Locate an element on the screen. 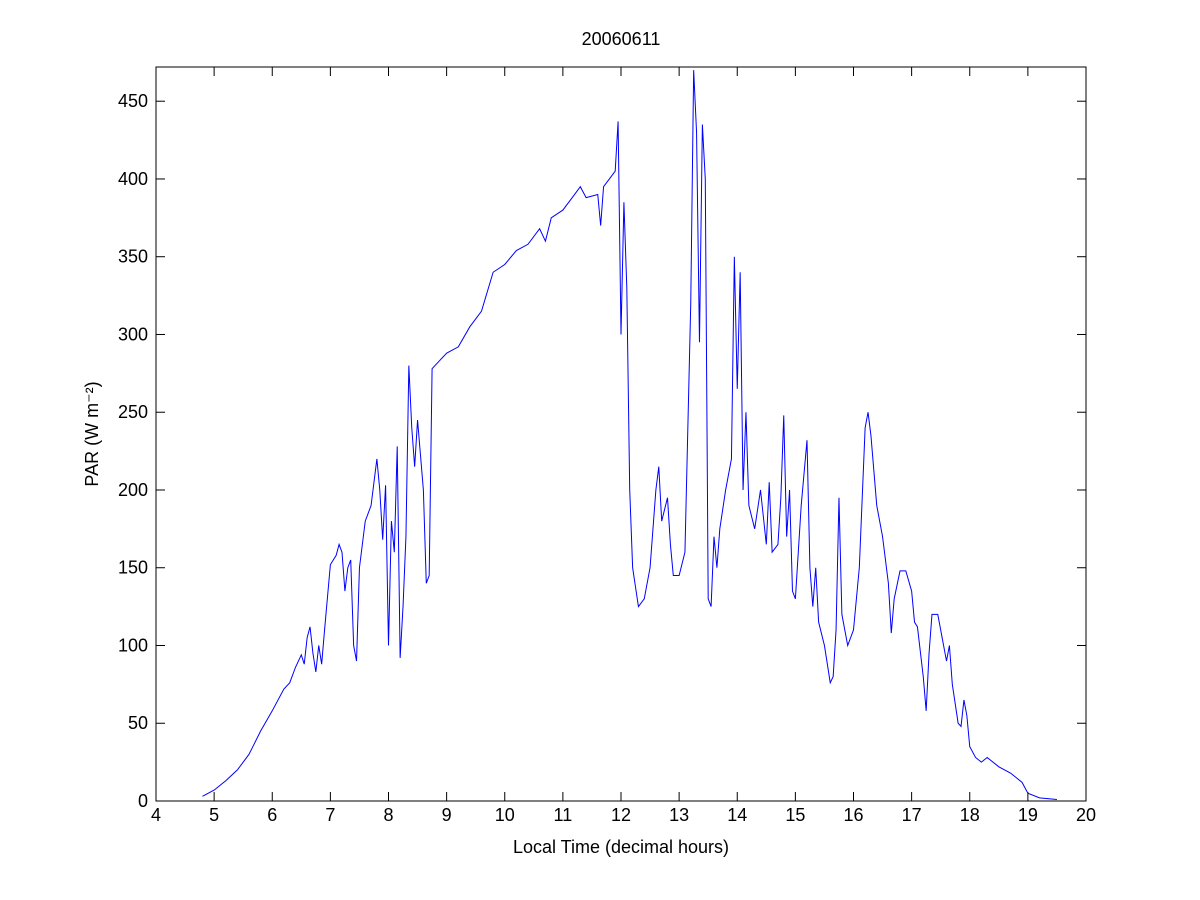 This screenshot has height=900, width=1200. x-tick-label: 7 is located at coordinates (330, 815).